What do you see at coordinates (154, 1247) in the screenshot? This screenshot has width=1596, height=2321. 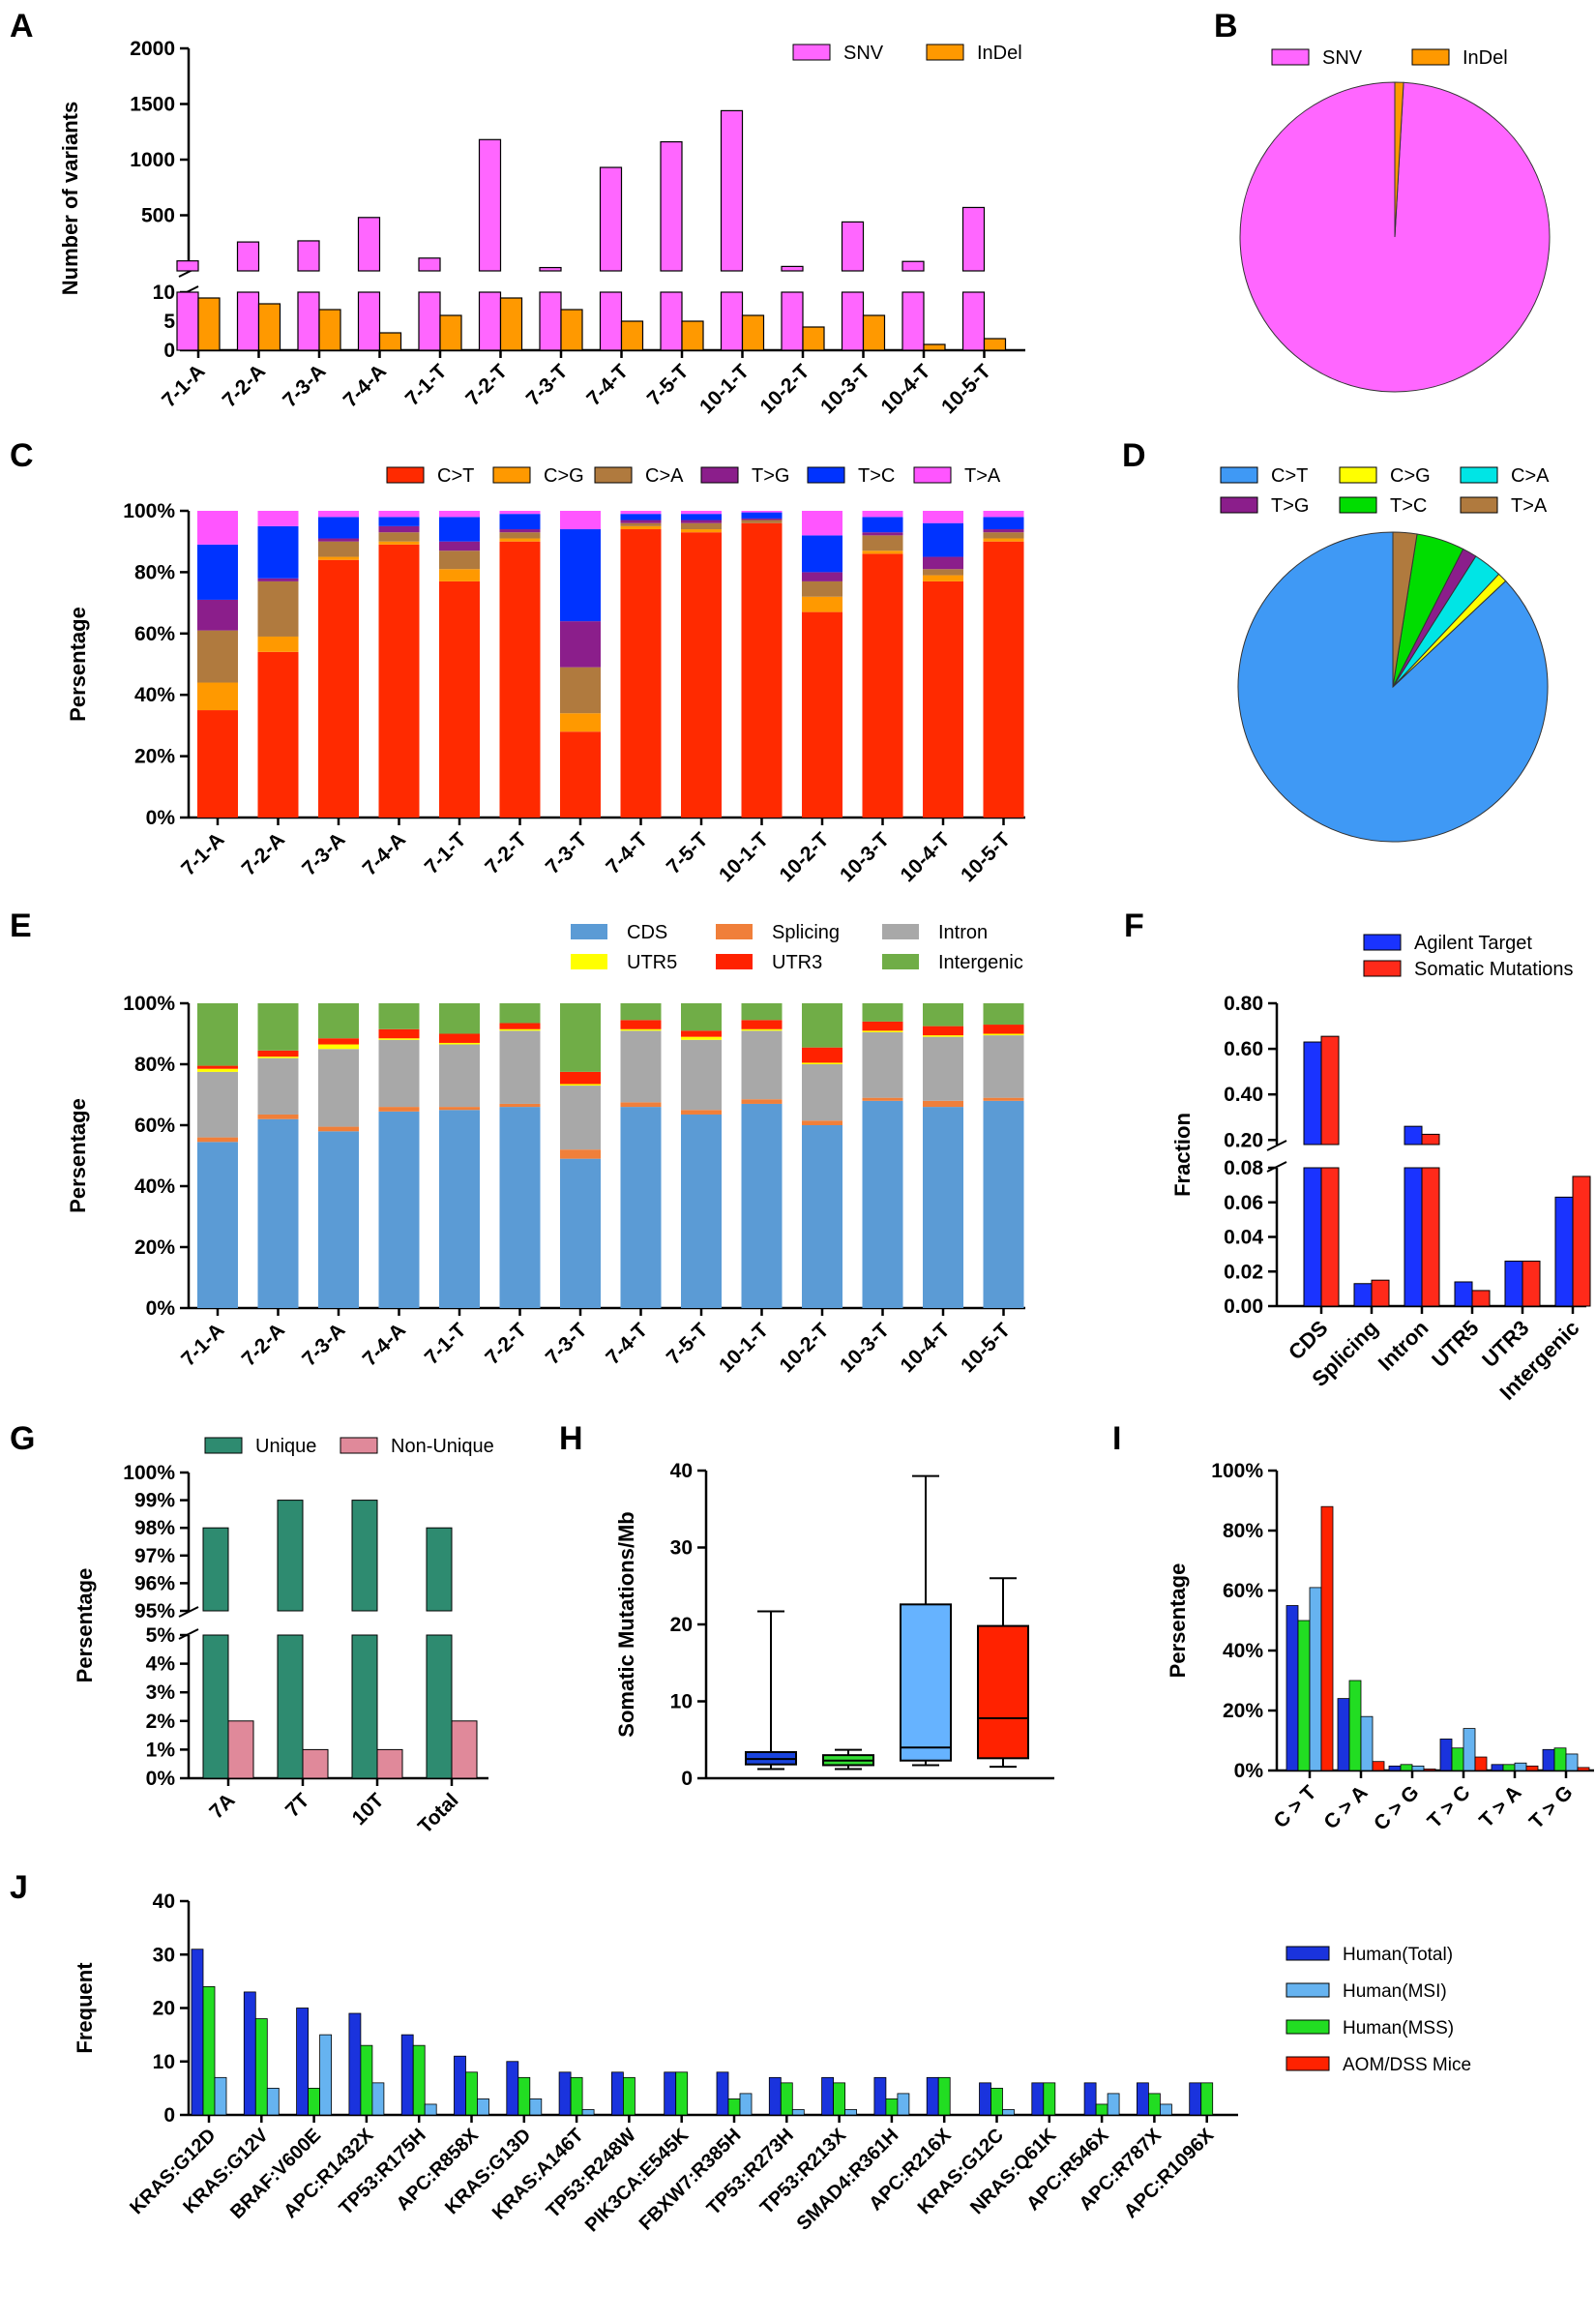 I see `panel-e-y-tick-label: 20%` at bounding box center [154, 1247].